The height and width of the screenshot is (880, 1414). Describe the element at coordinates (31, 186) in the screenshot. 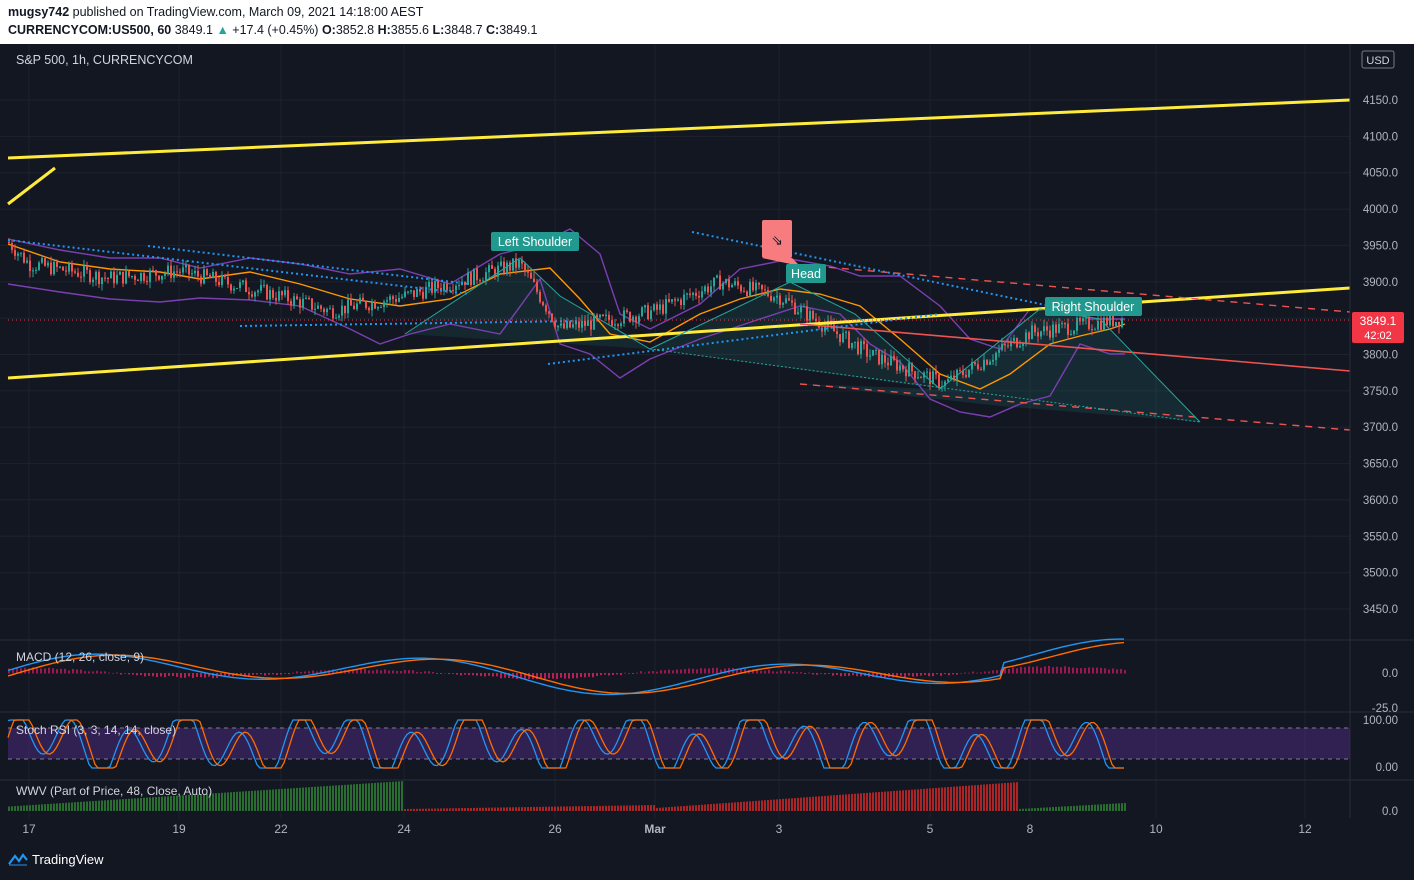

I see `channel-short-line` at that location.